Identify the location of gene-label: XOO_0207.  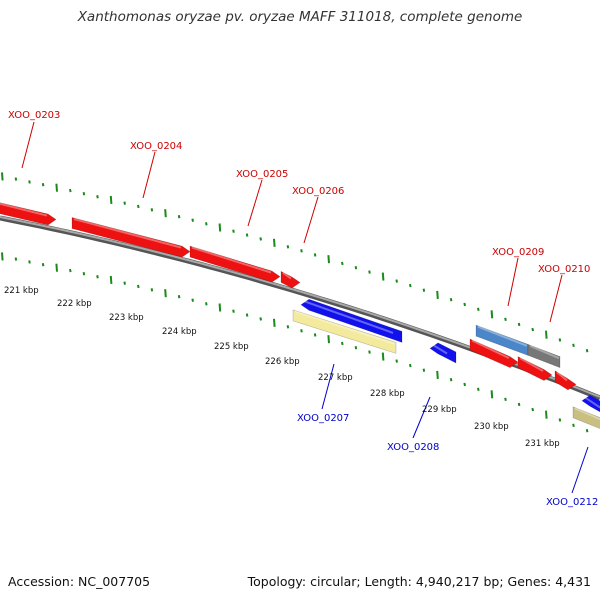
(323, 418).